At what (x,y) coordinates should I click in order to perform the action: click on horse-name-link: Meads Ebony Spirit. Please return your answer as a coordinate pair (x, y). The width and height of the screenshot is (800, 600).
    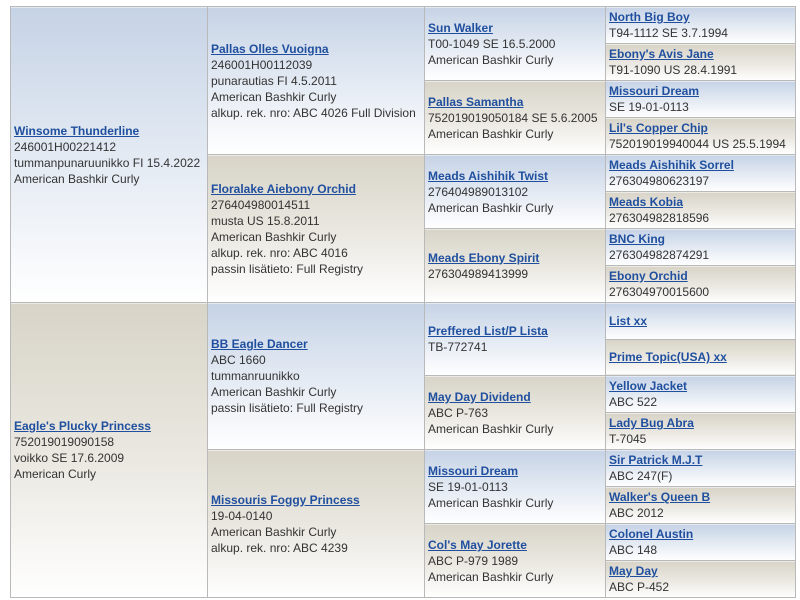
    Looking at the image, I should click on (484, 257).